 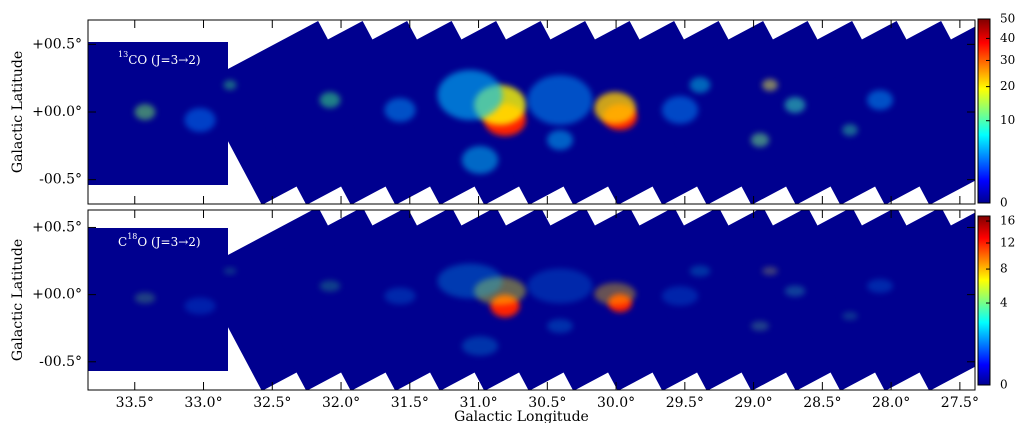 I want to click on x-tick-label: 27.5°, so click(x=960, y=403).